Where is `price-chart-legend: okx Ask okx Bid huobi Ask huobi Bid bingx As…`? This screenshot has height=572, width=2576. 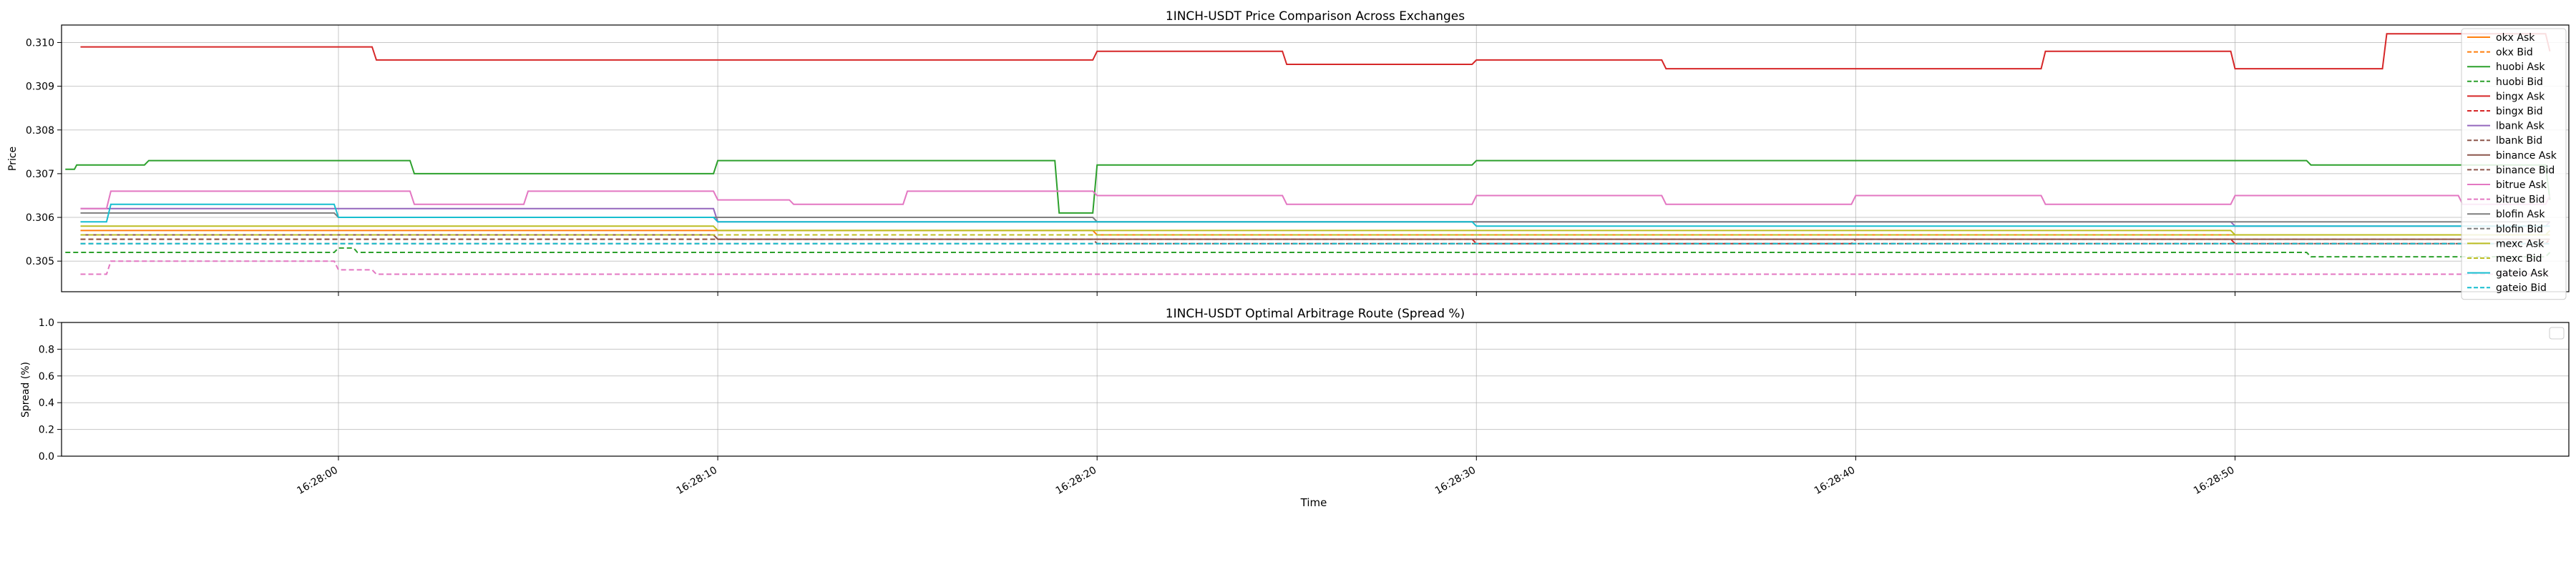 price-chart-legend: okx Ask okx Bid huobi Ask huobi Bid bingx As… is located at coordinates (2514, 164).